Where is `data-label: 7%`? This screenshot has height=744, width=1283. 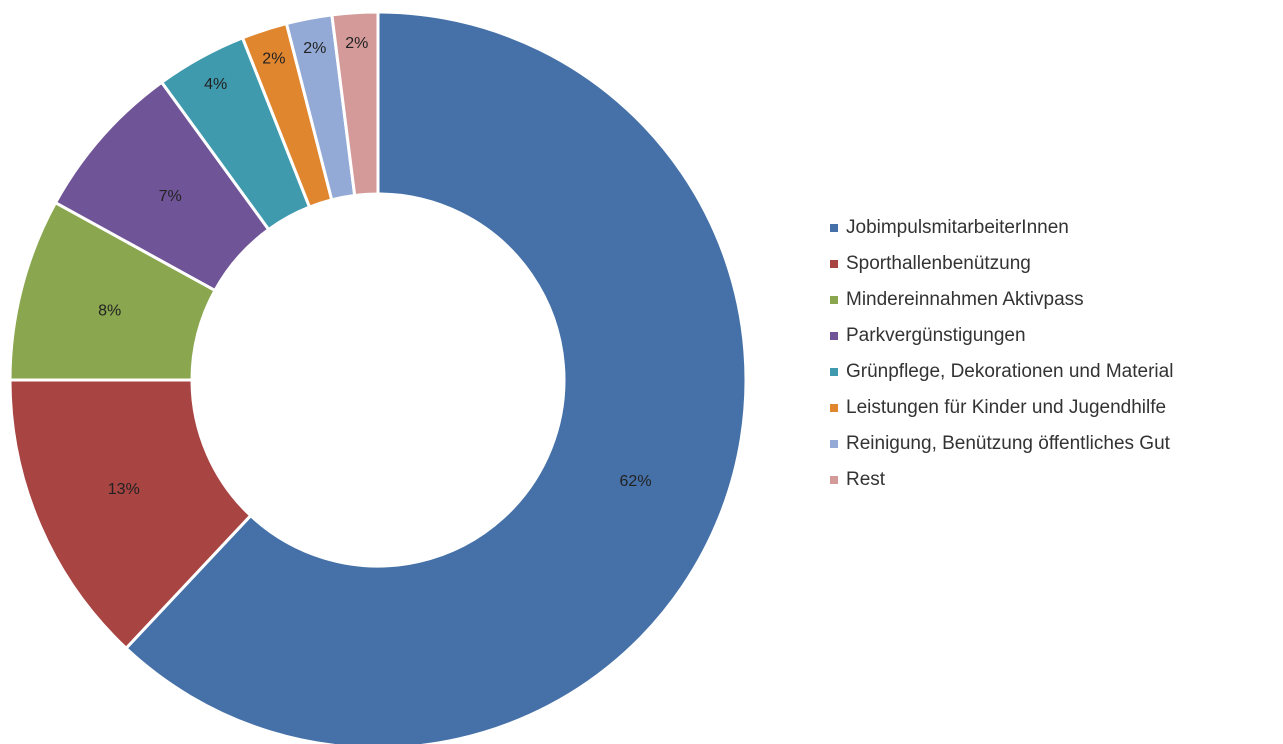 data-label: 7% is located at coordinates (170, 196).